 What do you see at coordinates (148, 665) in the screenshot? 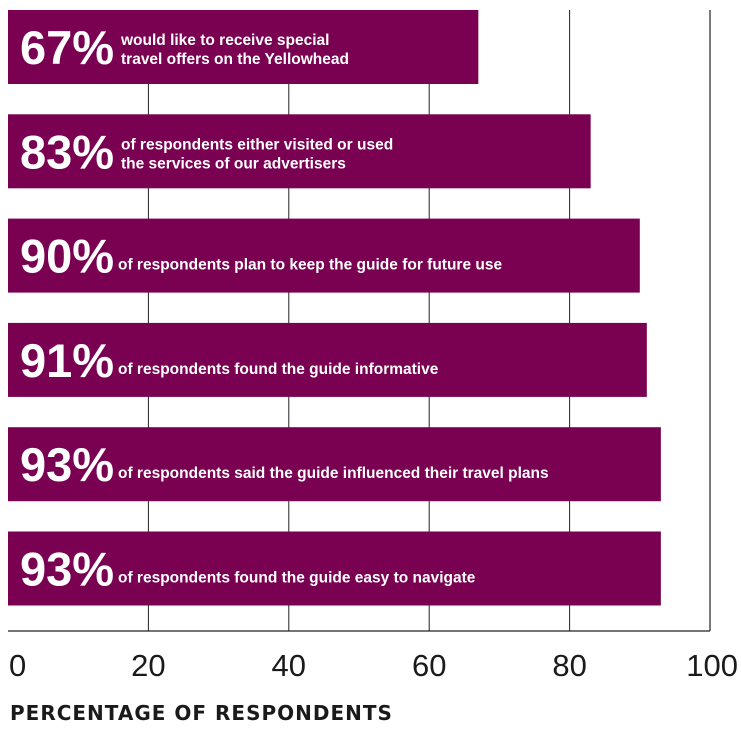
I see `tick-label: 20` at bounding box center [148, 665].